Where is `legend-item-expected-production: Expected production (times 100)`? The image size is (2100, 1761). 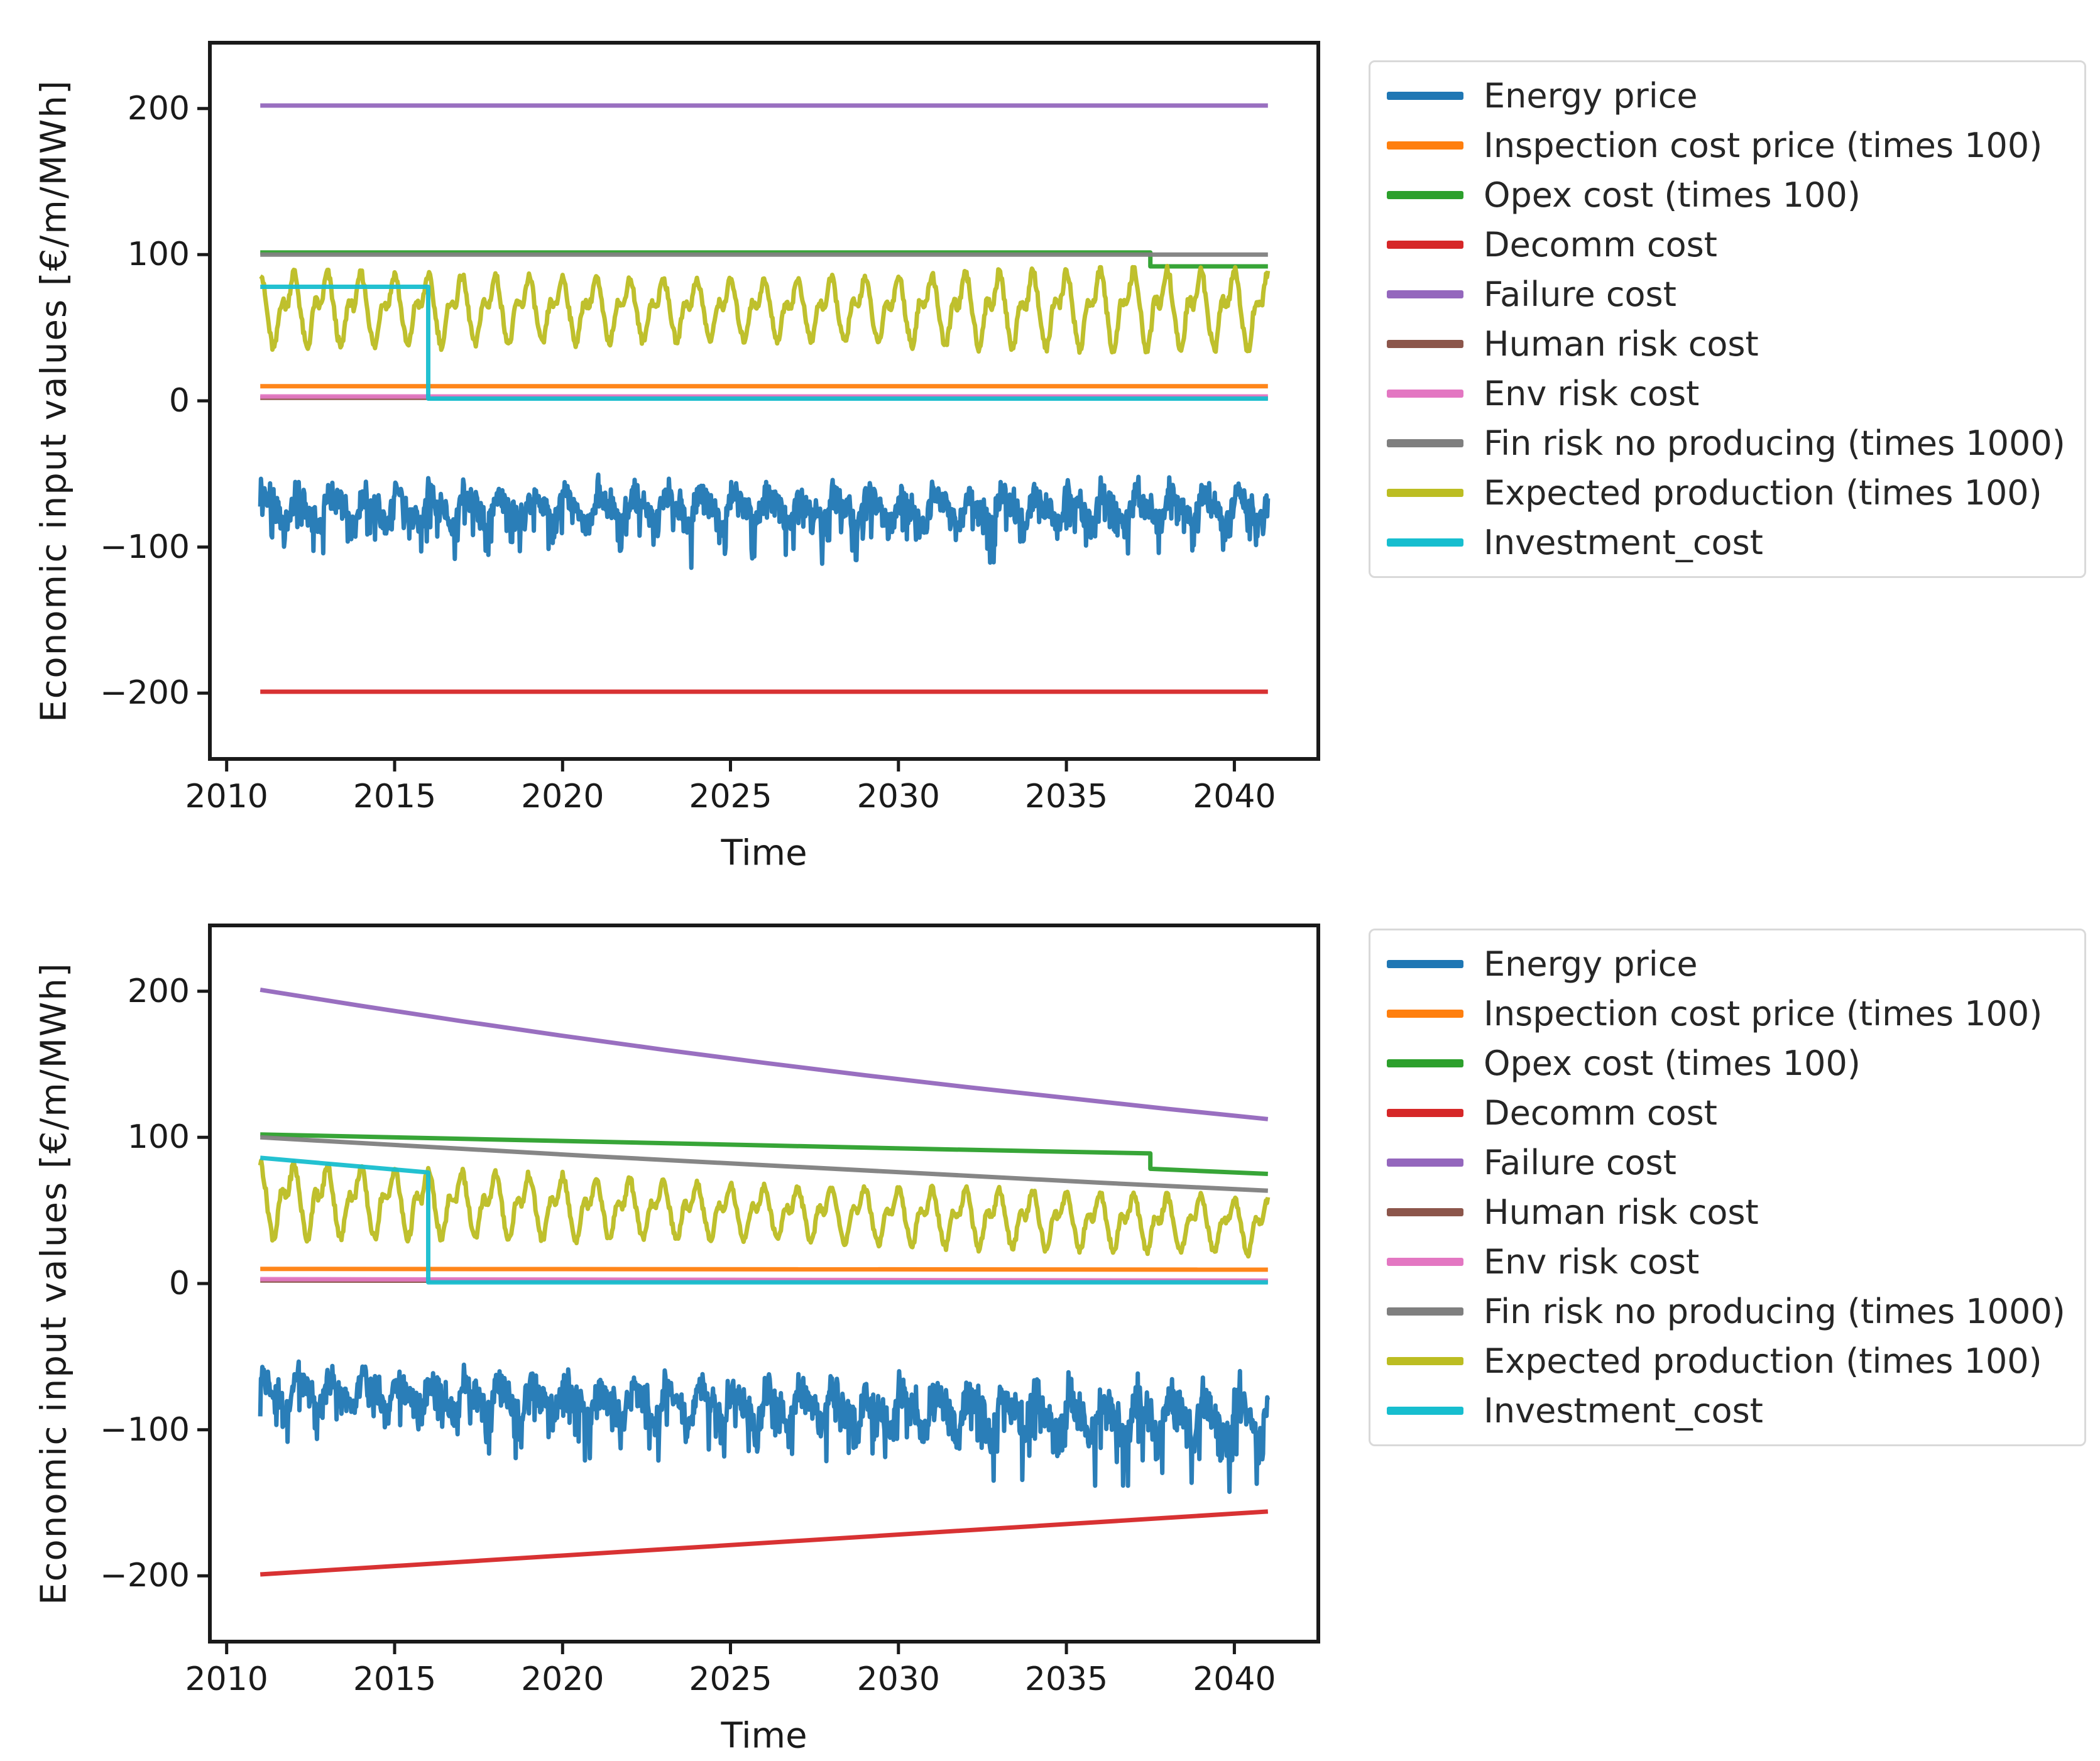 legend-item-expected-production: Expected production (times 100) is located at coordinates (1726, 493).